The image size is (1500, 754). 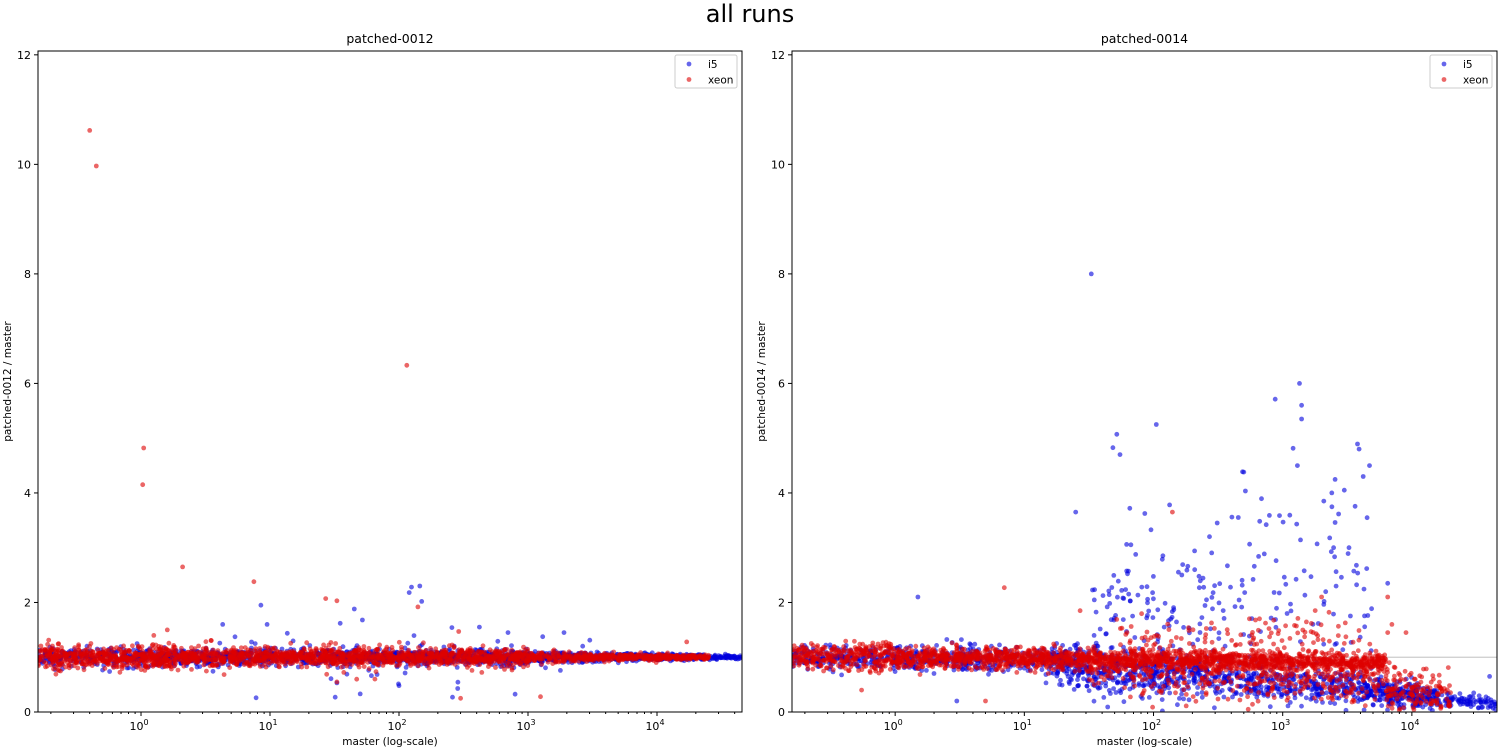 What do you see at coordinates (267, 725) in the screenshot?
I see `x-tick-label: 10¹` at bounding box center [267, 725].